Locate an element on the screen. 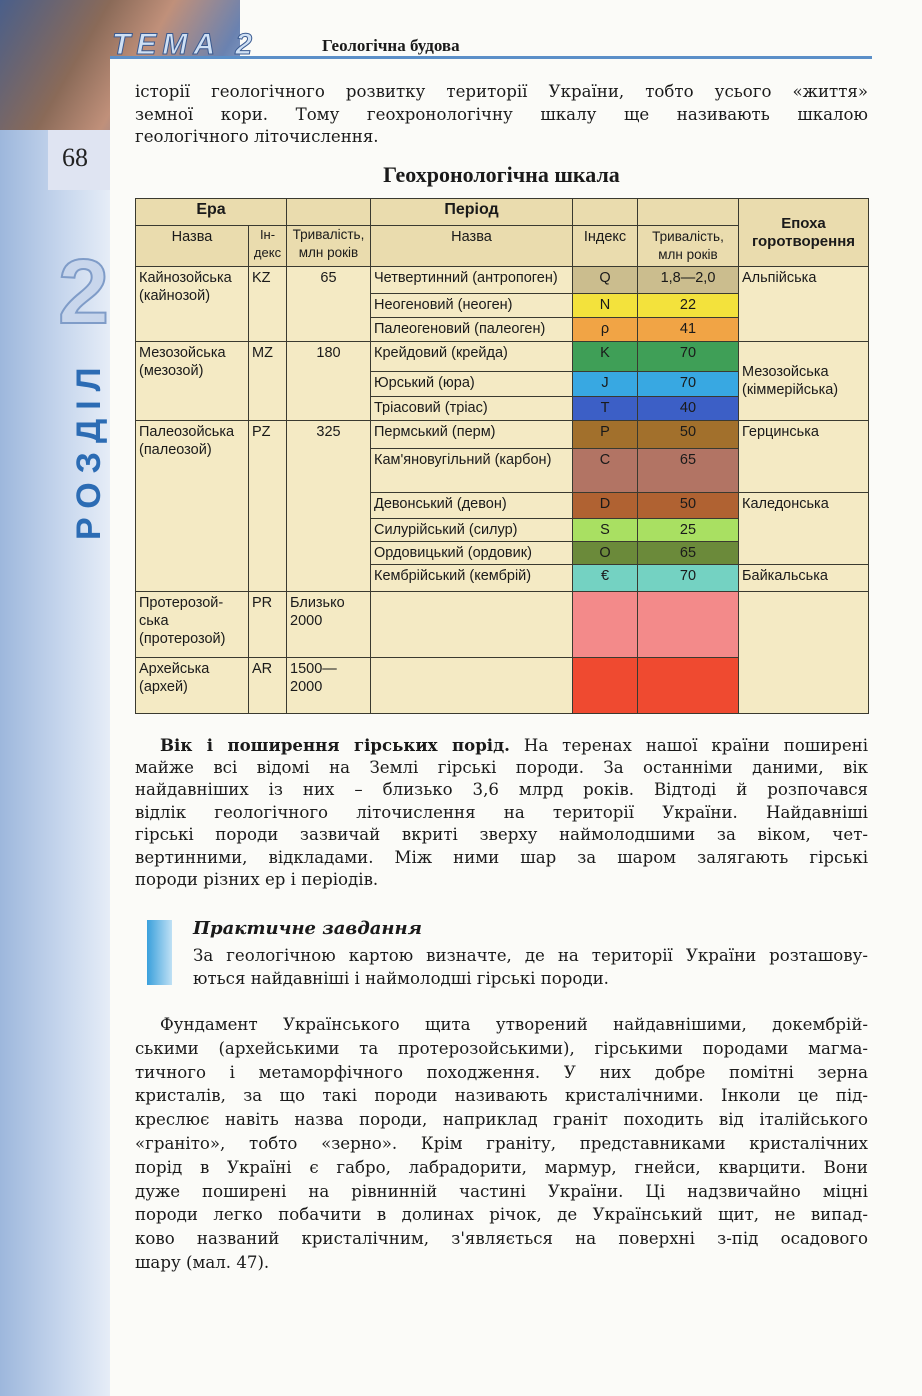  period-duration: 22 is located at coordinates (688, 305).